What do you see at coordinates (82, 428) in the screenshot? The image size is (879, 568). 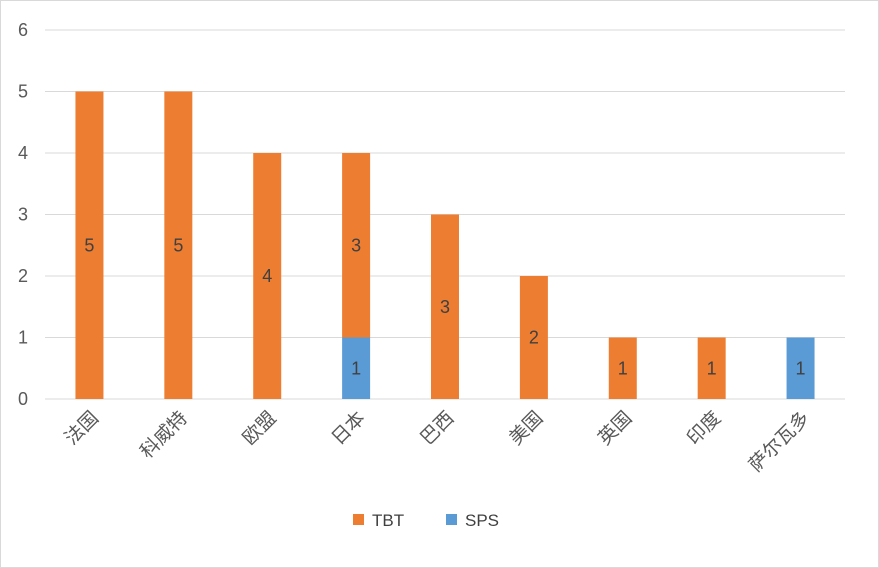 I see `x-tick-label-0: 法国` at bounding box center [82, 428].